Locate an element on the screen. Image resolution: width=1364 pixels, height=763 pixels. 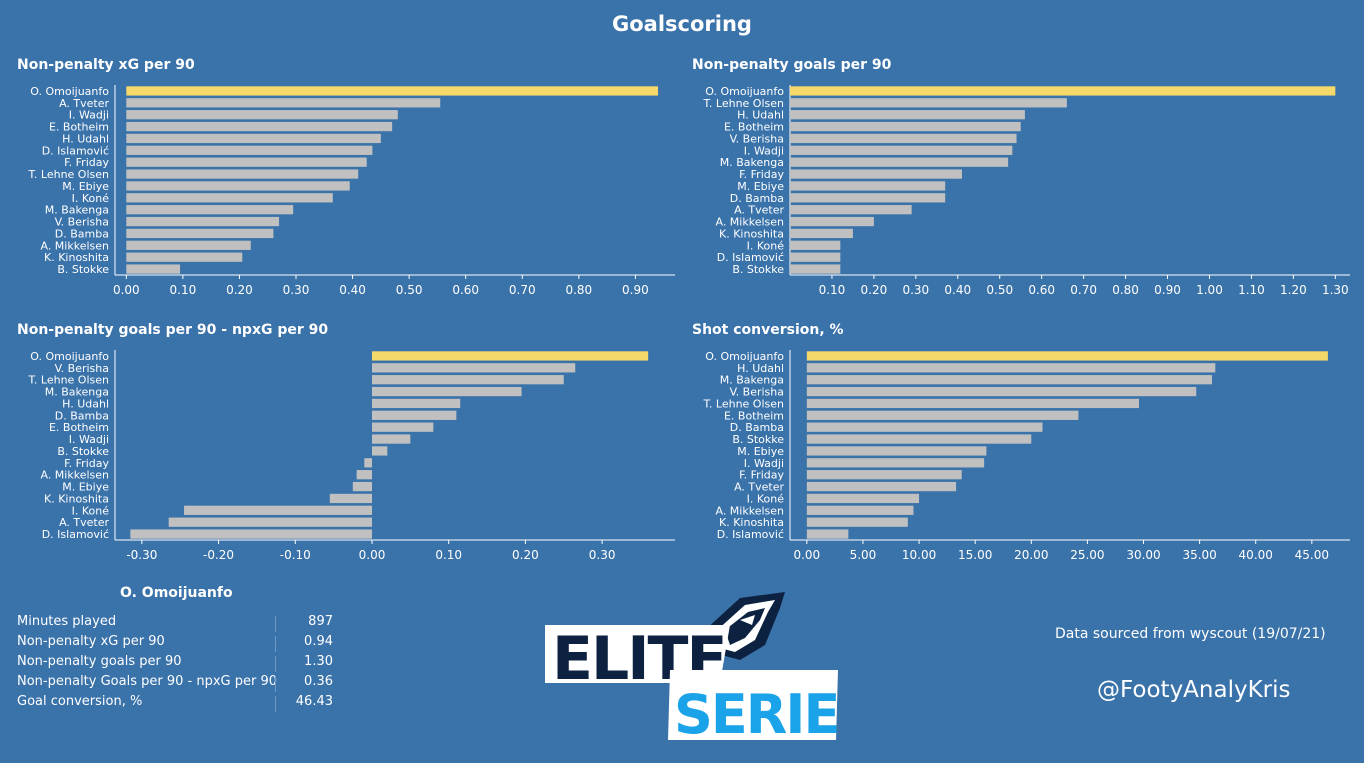
tick-label: -0.30 is located at coordinates (141, 555).